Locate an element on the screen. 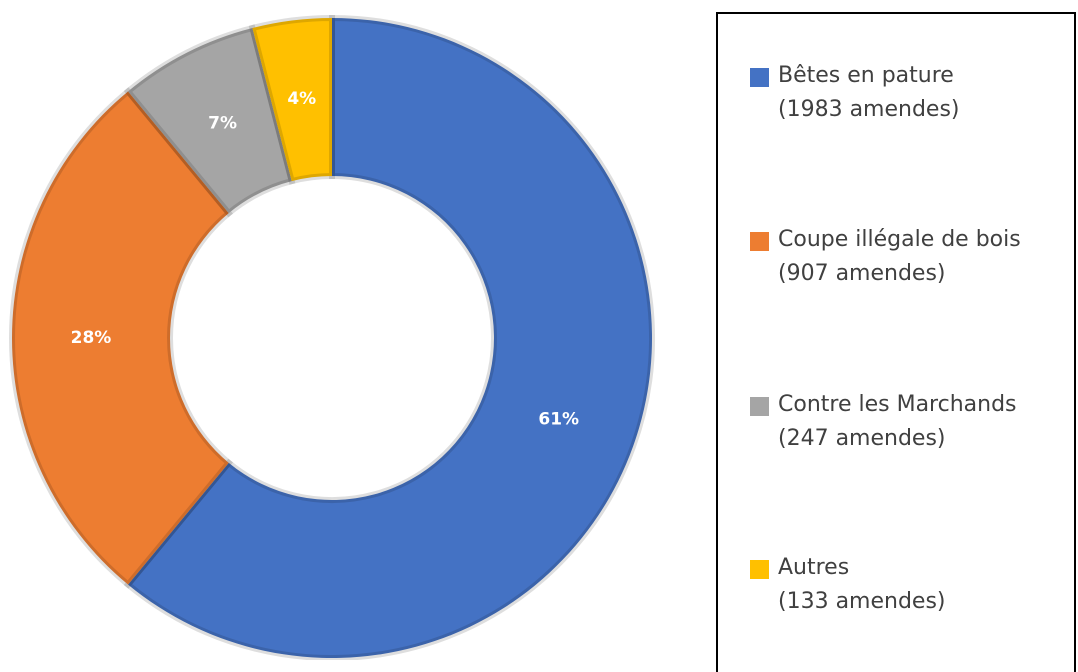 The image size is (1078, 672). legend-item: Bêtes en pature (1983 amendes) is located at coordinates (855, 93).